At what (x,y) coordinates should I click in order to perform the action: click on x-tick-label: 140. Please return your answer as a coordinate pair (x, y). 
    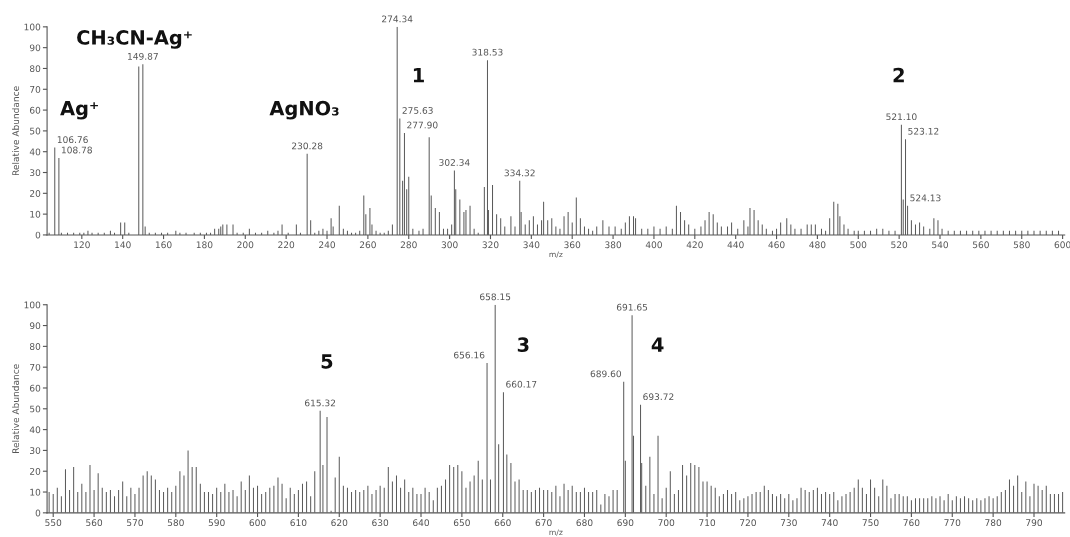
    Looking at the image, I should click on (123, 245).